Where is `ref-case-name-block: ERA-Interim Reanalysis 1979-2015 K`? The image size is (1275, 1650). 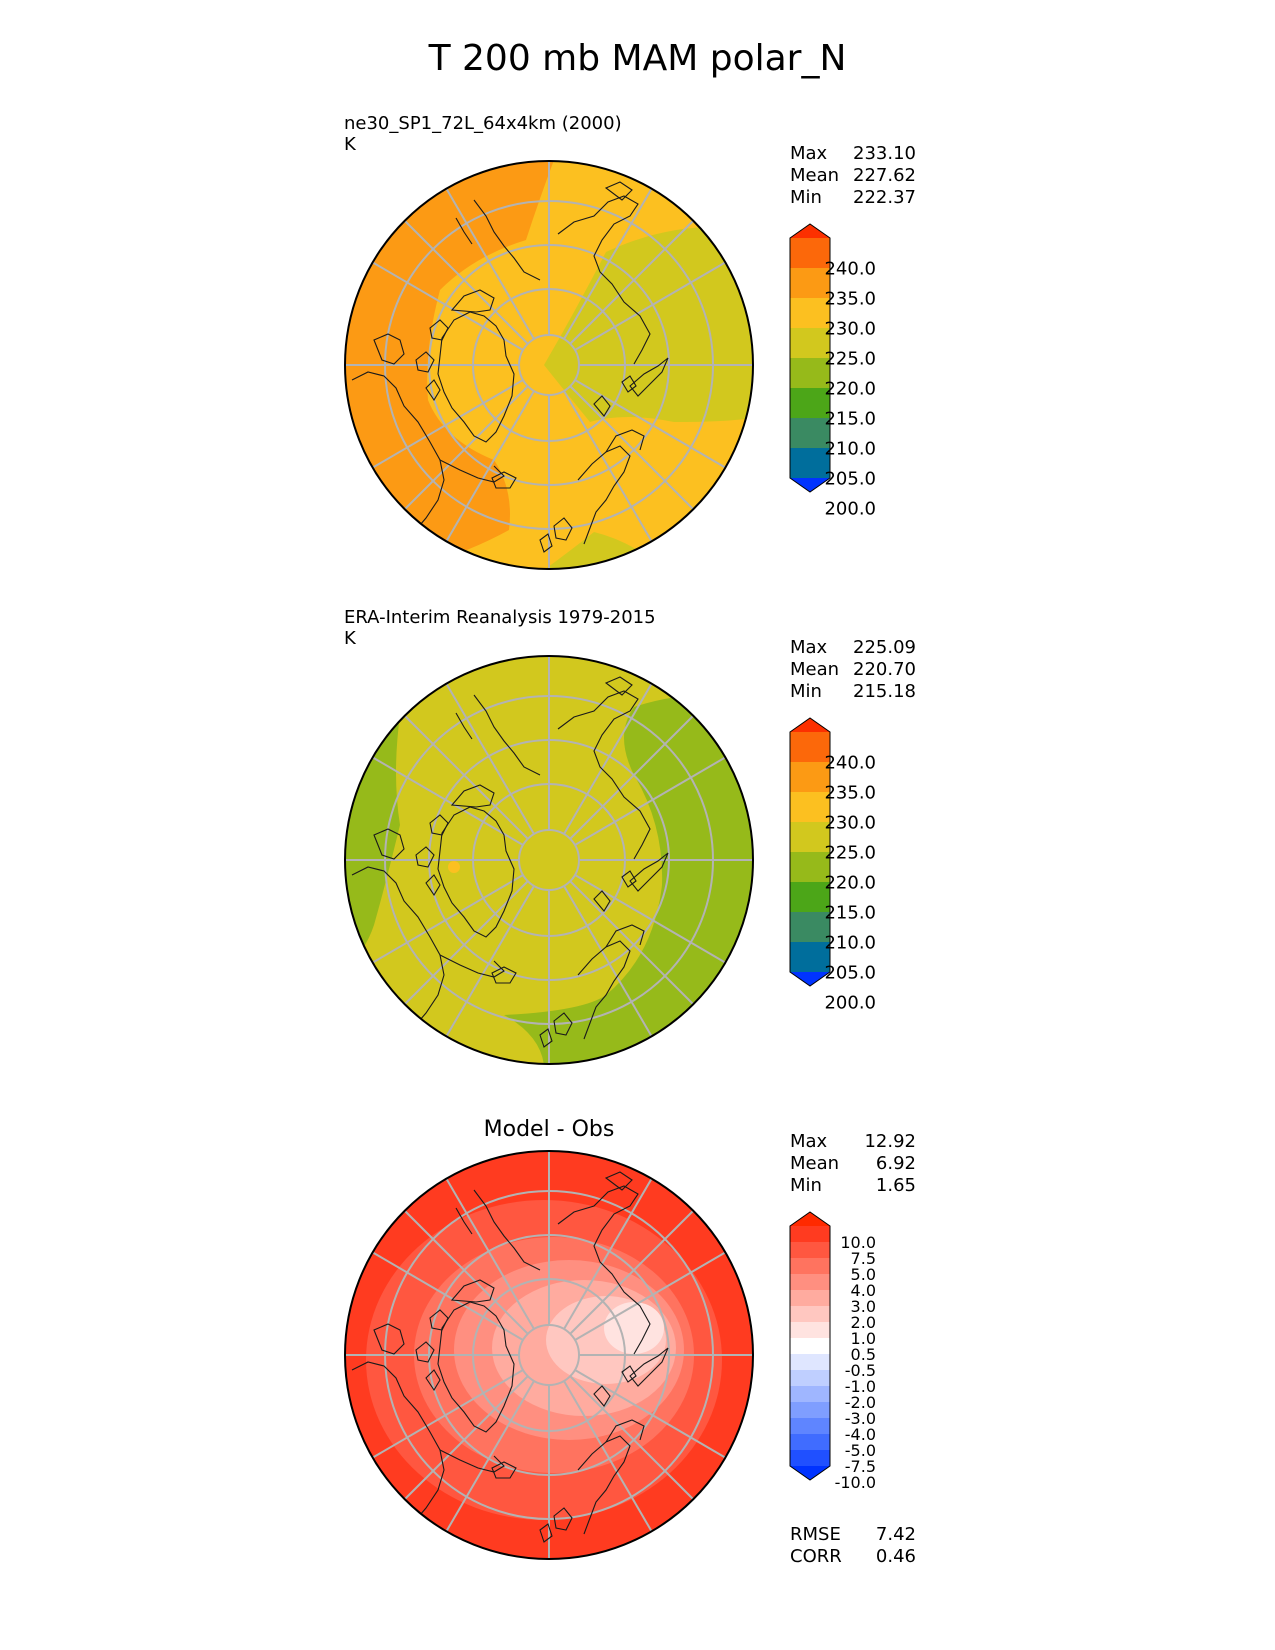
ref-case-name-block: ERA-Interim Reanalysis 1979-2015 K is located at coordinates (500, 628).